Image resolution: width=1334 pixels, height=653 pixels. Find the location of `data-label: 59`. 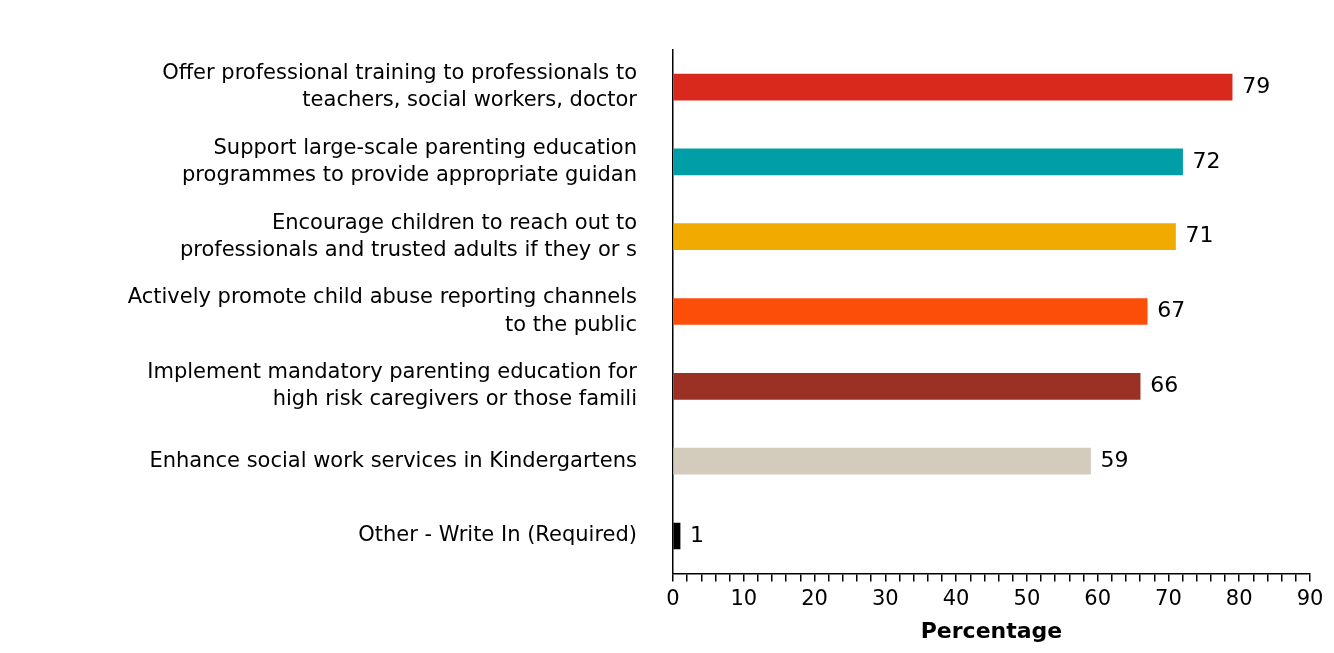

data-label: 59 is located at coordinates (1114, 459).